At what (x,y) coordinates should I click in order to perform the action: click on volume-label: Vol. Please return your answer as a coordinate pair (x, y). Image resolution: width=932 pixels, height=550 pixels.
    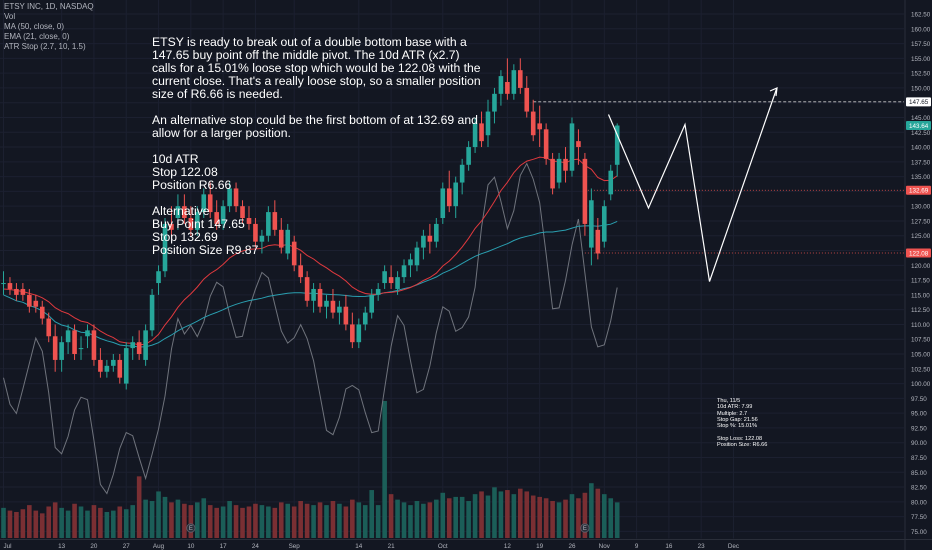
    Looking at the image, I should click on (10, 16).